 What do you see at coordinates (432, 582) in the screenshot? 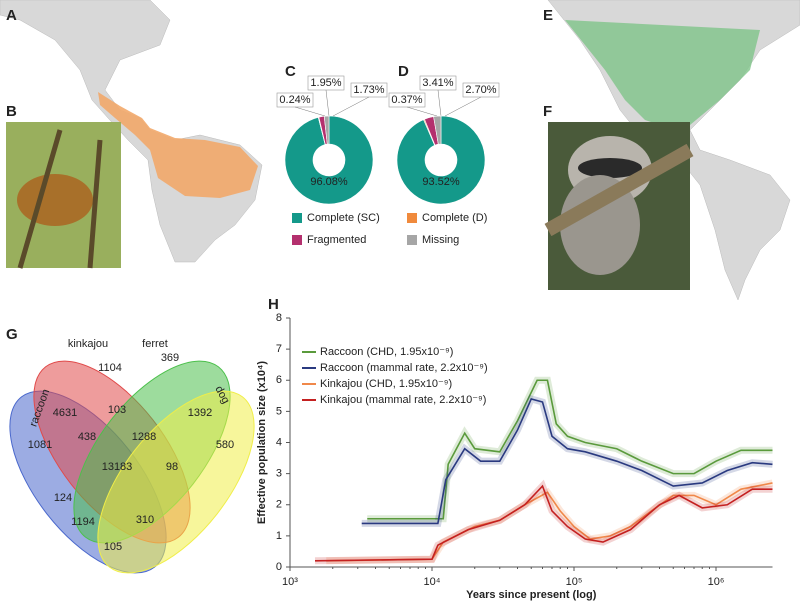
I see `x-tick-label: 10⁴` at bounding box center [432, 582].